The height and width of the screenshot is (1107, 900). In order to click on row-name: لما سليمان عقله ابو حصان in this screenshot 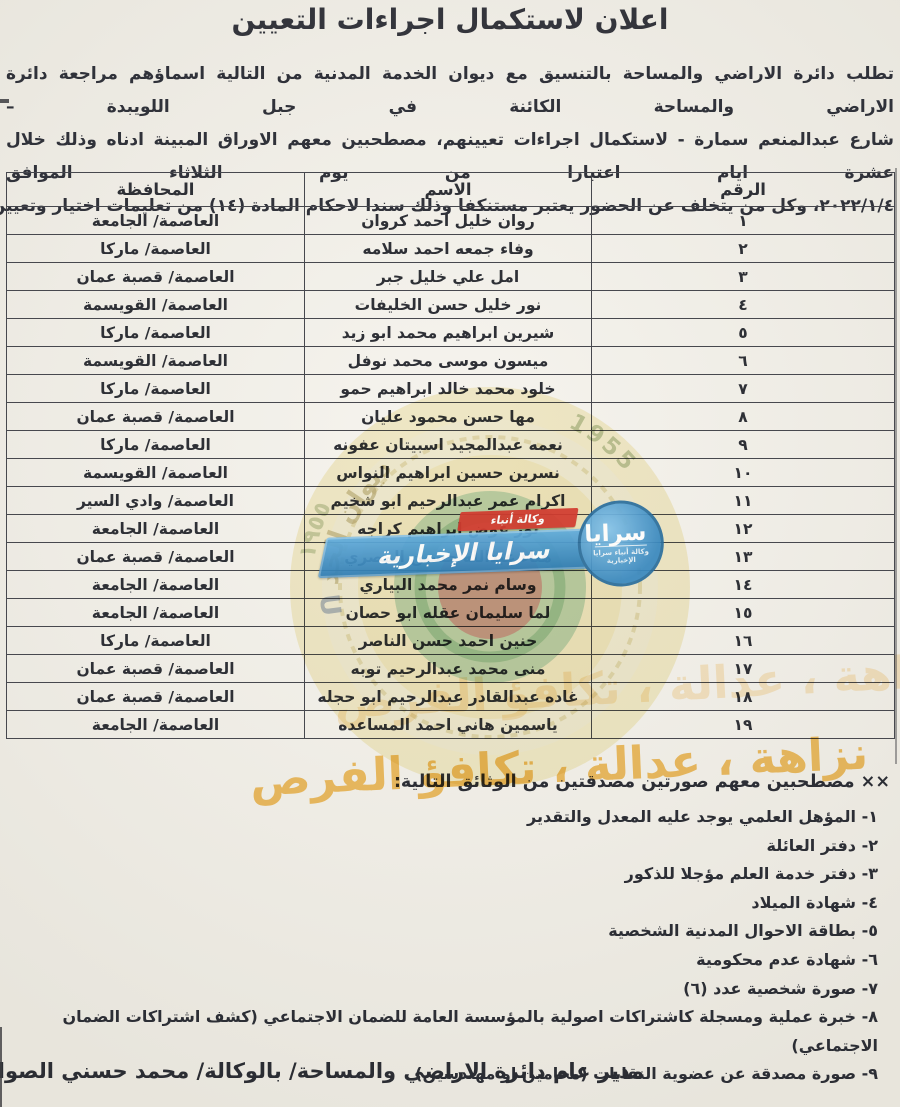, I will do `click(448, 612)`.